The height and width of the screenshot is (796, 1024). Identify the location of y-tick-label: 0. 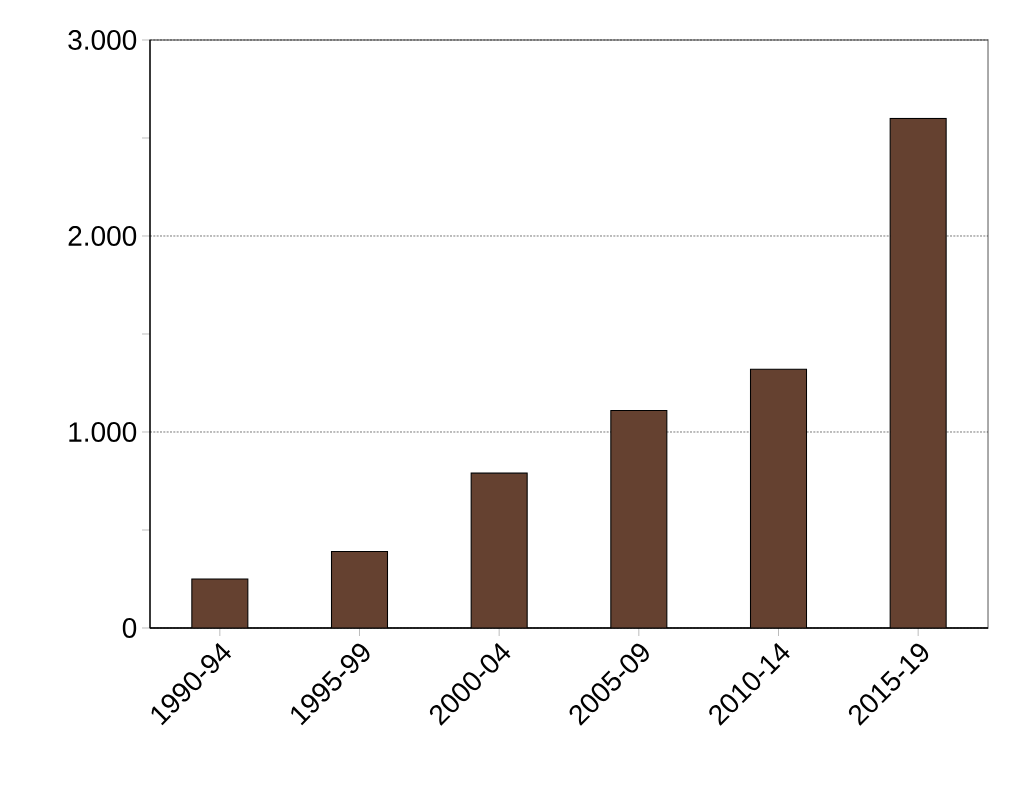
(129, 628).